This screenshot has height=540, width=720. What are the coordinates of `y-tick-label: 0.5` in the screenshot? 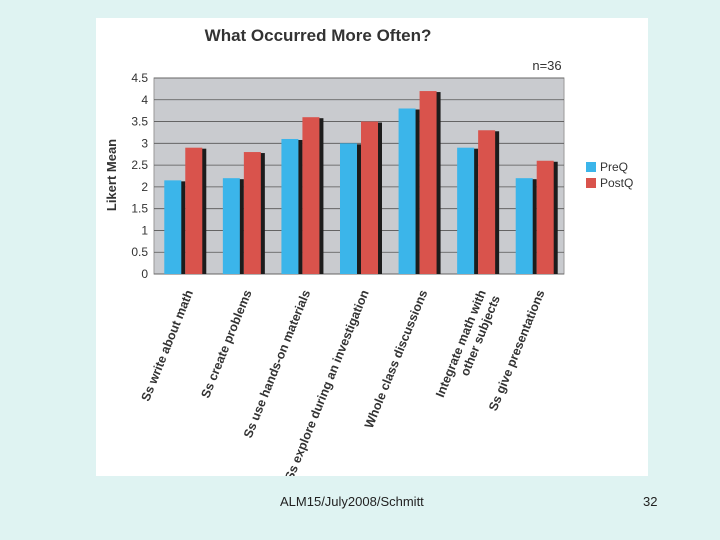 It's located at (139, 252).